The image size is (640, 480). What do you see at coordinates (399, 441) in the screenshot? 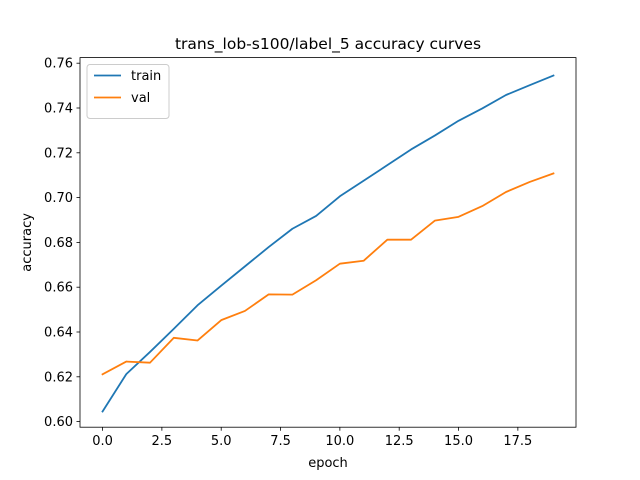
I see `x-tick-label: 12.5` at bounding box center [399, 441].